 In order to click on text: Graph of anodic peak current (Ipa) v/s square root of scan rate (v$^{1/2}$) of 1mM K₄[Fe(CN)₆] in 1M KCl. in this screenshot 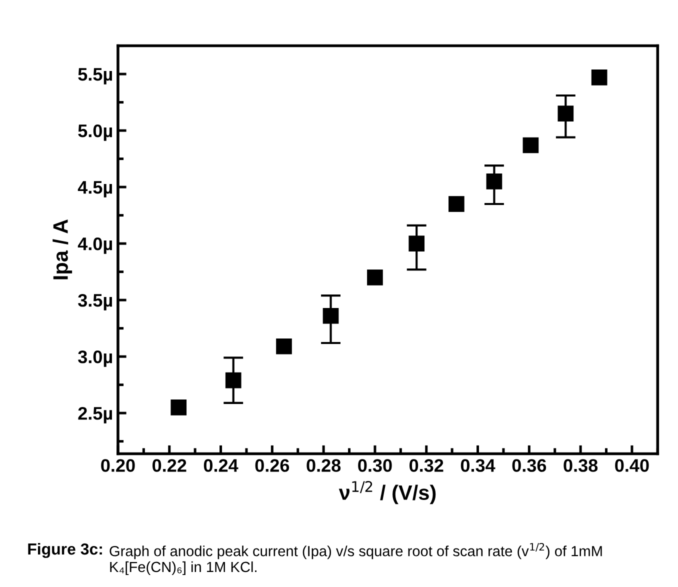, I will do `click(356, 559)`.